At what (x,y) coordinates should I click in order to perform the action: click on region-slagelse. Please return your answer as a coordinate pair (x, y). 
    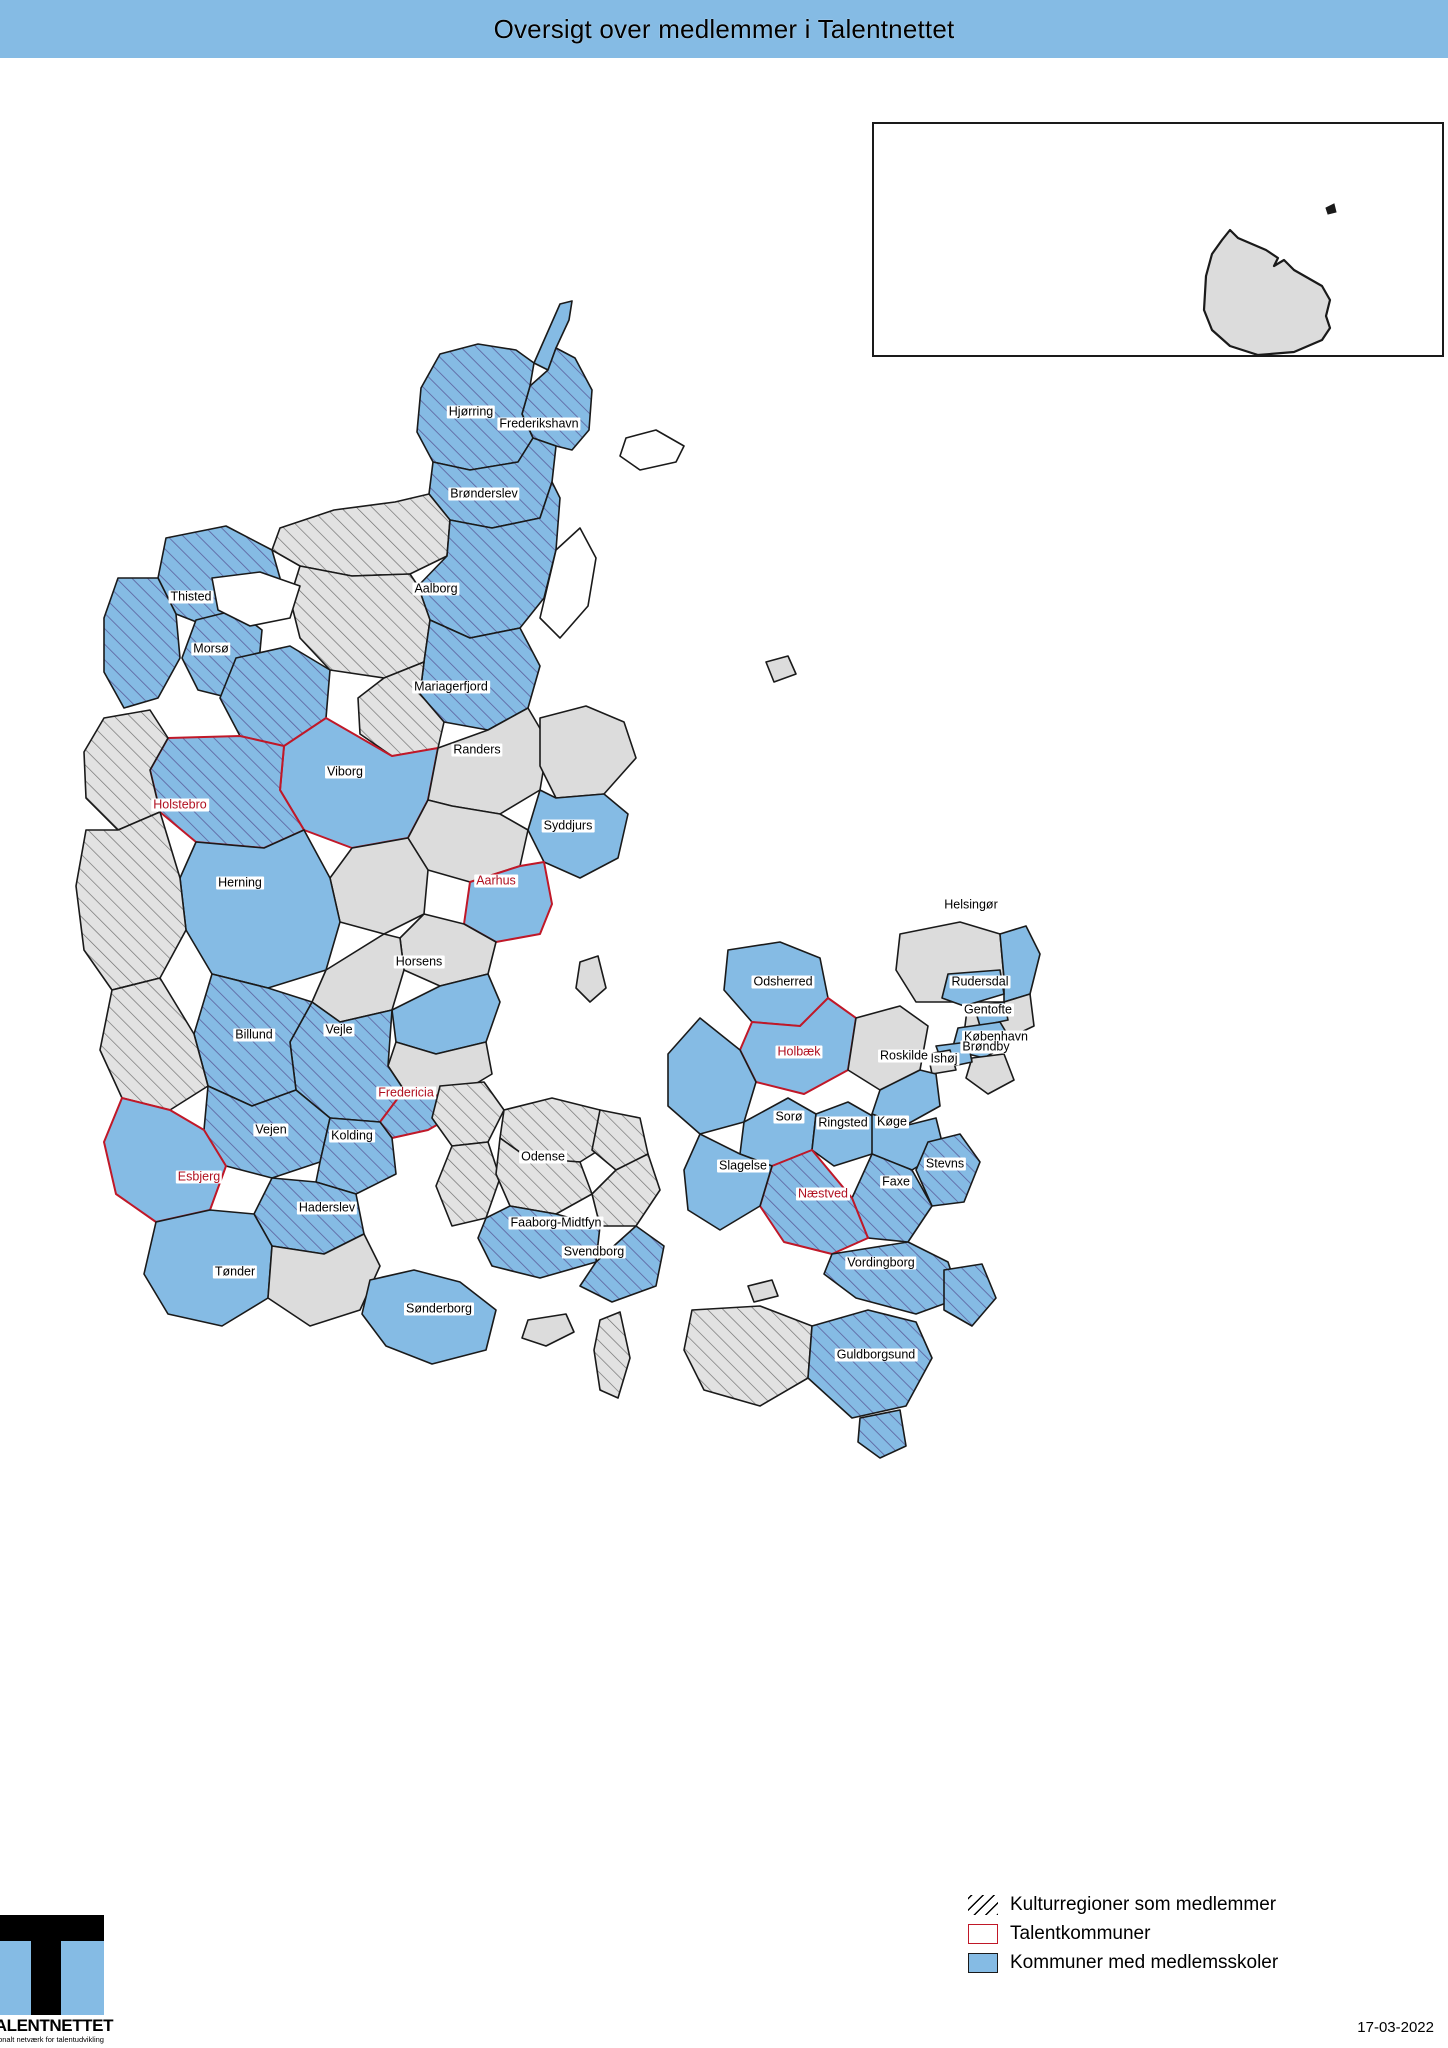
    Looking at the image, I should click on (728, 1182).